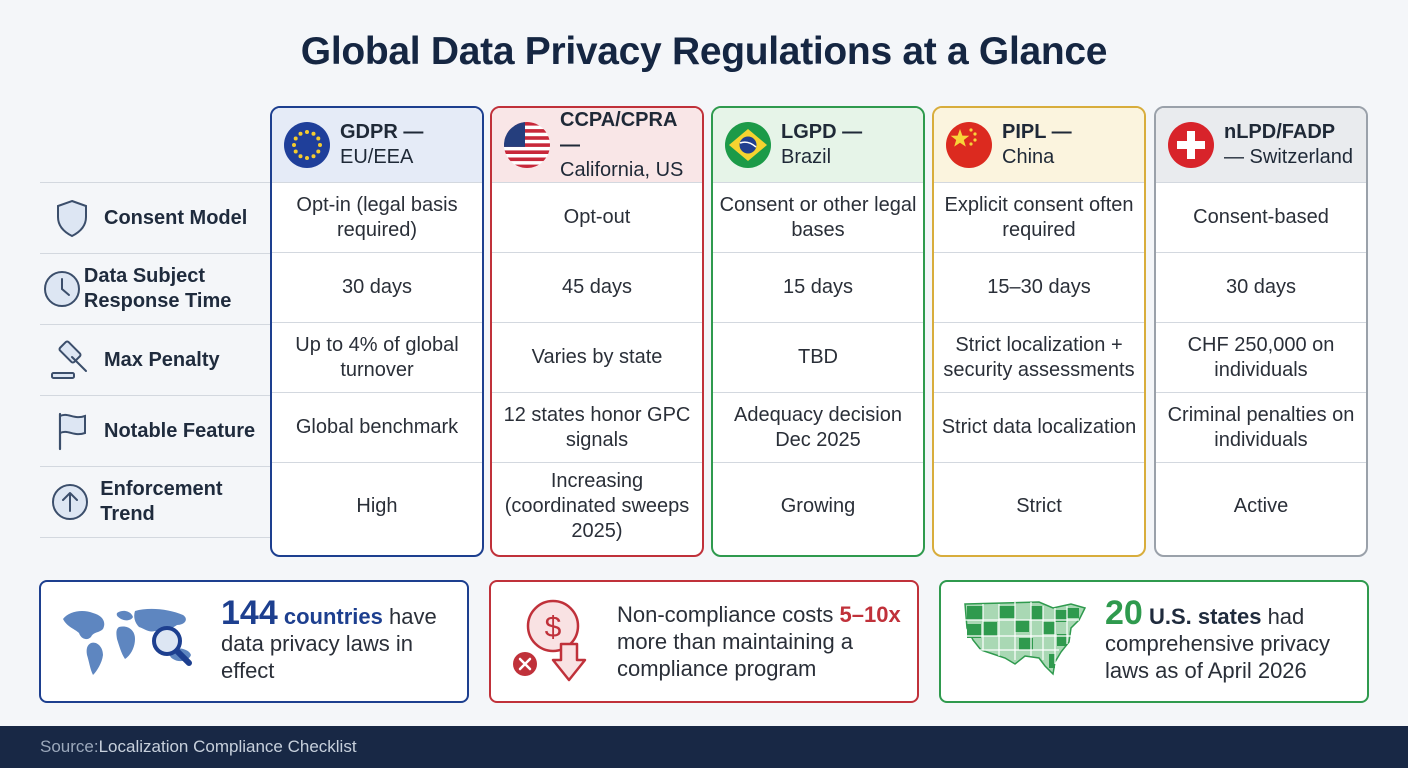 The image size is (1408, 768). Describe the element at coordinates (597, 357) in the screenshot. I see `cell-max-penalty: Varies by state` at that location.